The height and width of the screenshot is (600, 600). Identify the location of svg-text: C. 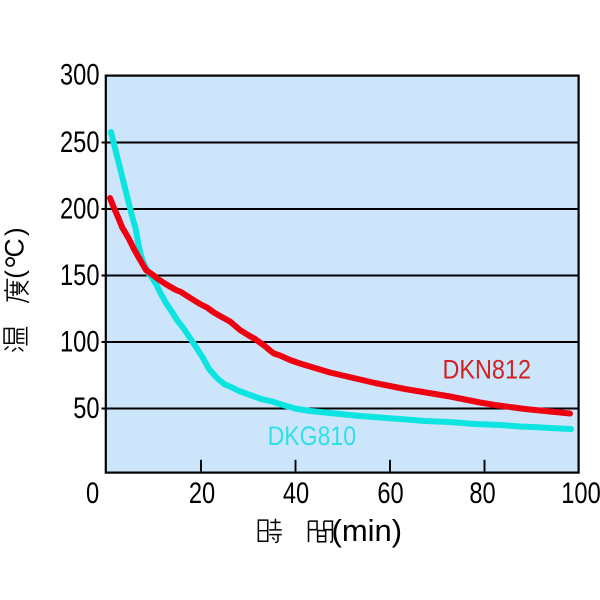
(15, 247).